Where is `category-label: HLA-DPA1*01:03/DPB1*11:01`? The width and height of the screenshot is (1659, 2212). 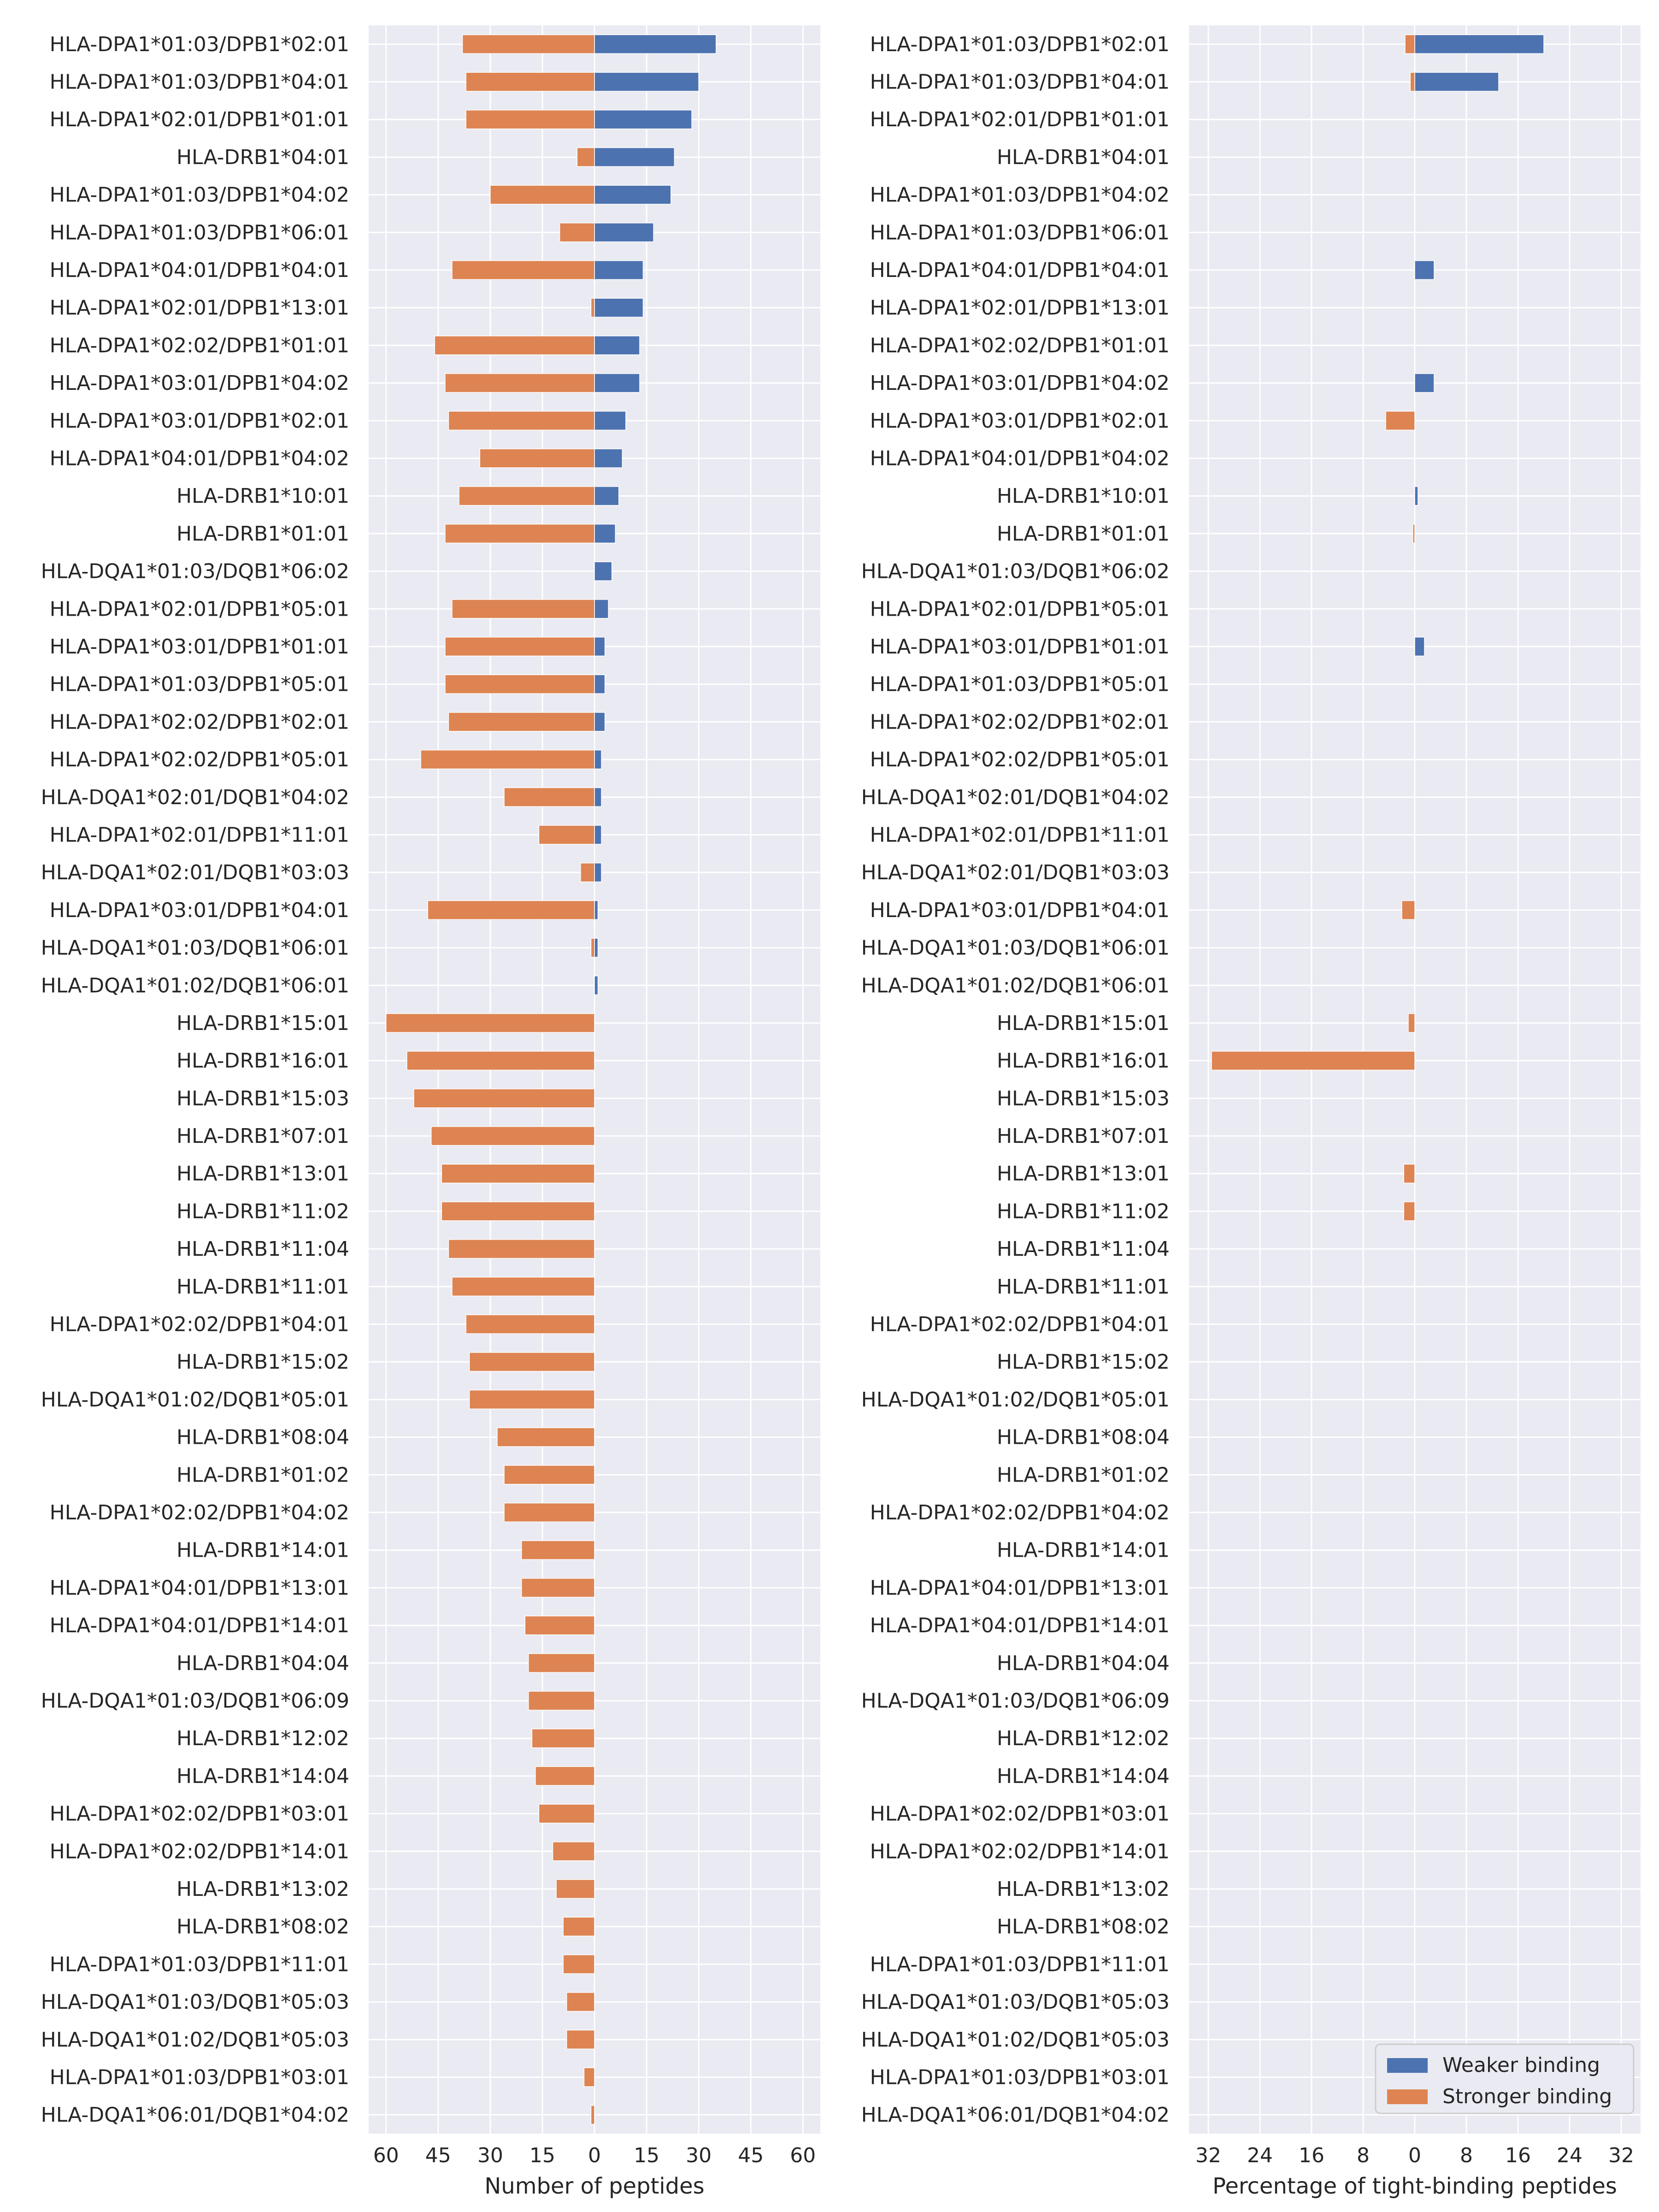 category-label: HLA-DPA1*01:03/DPB1*11:01 is located at coordinates (199, 1964).